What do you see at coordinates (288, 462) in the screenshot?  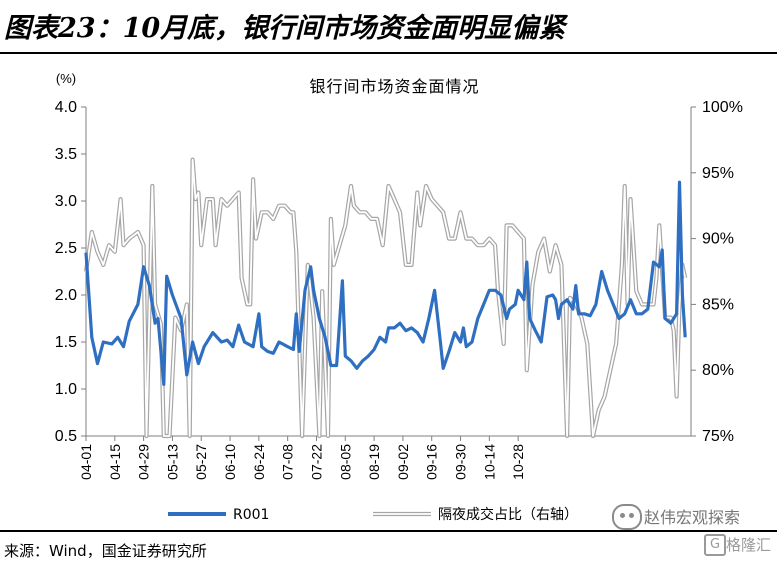 I see `x-axis-tick-label: 07-08` at bounding box center [288, 462].